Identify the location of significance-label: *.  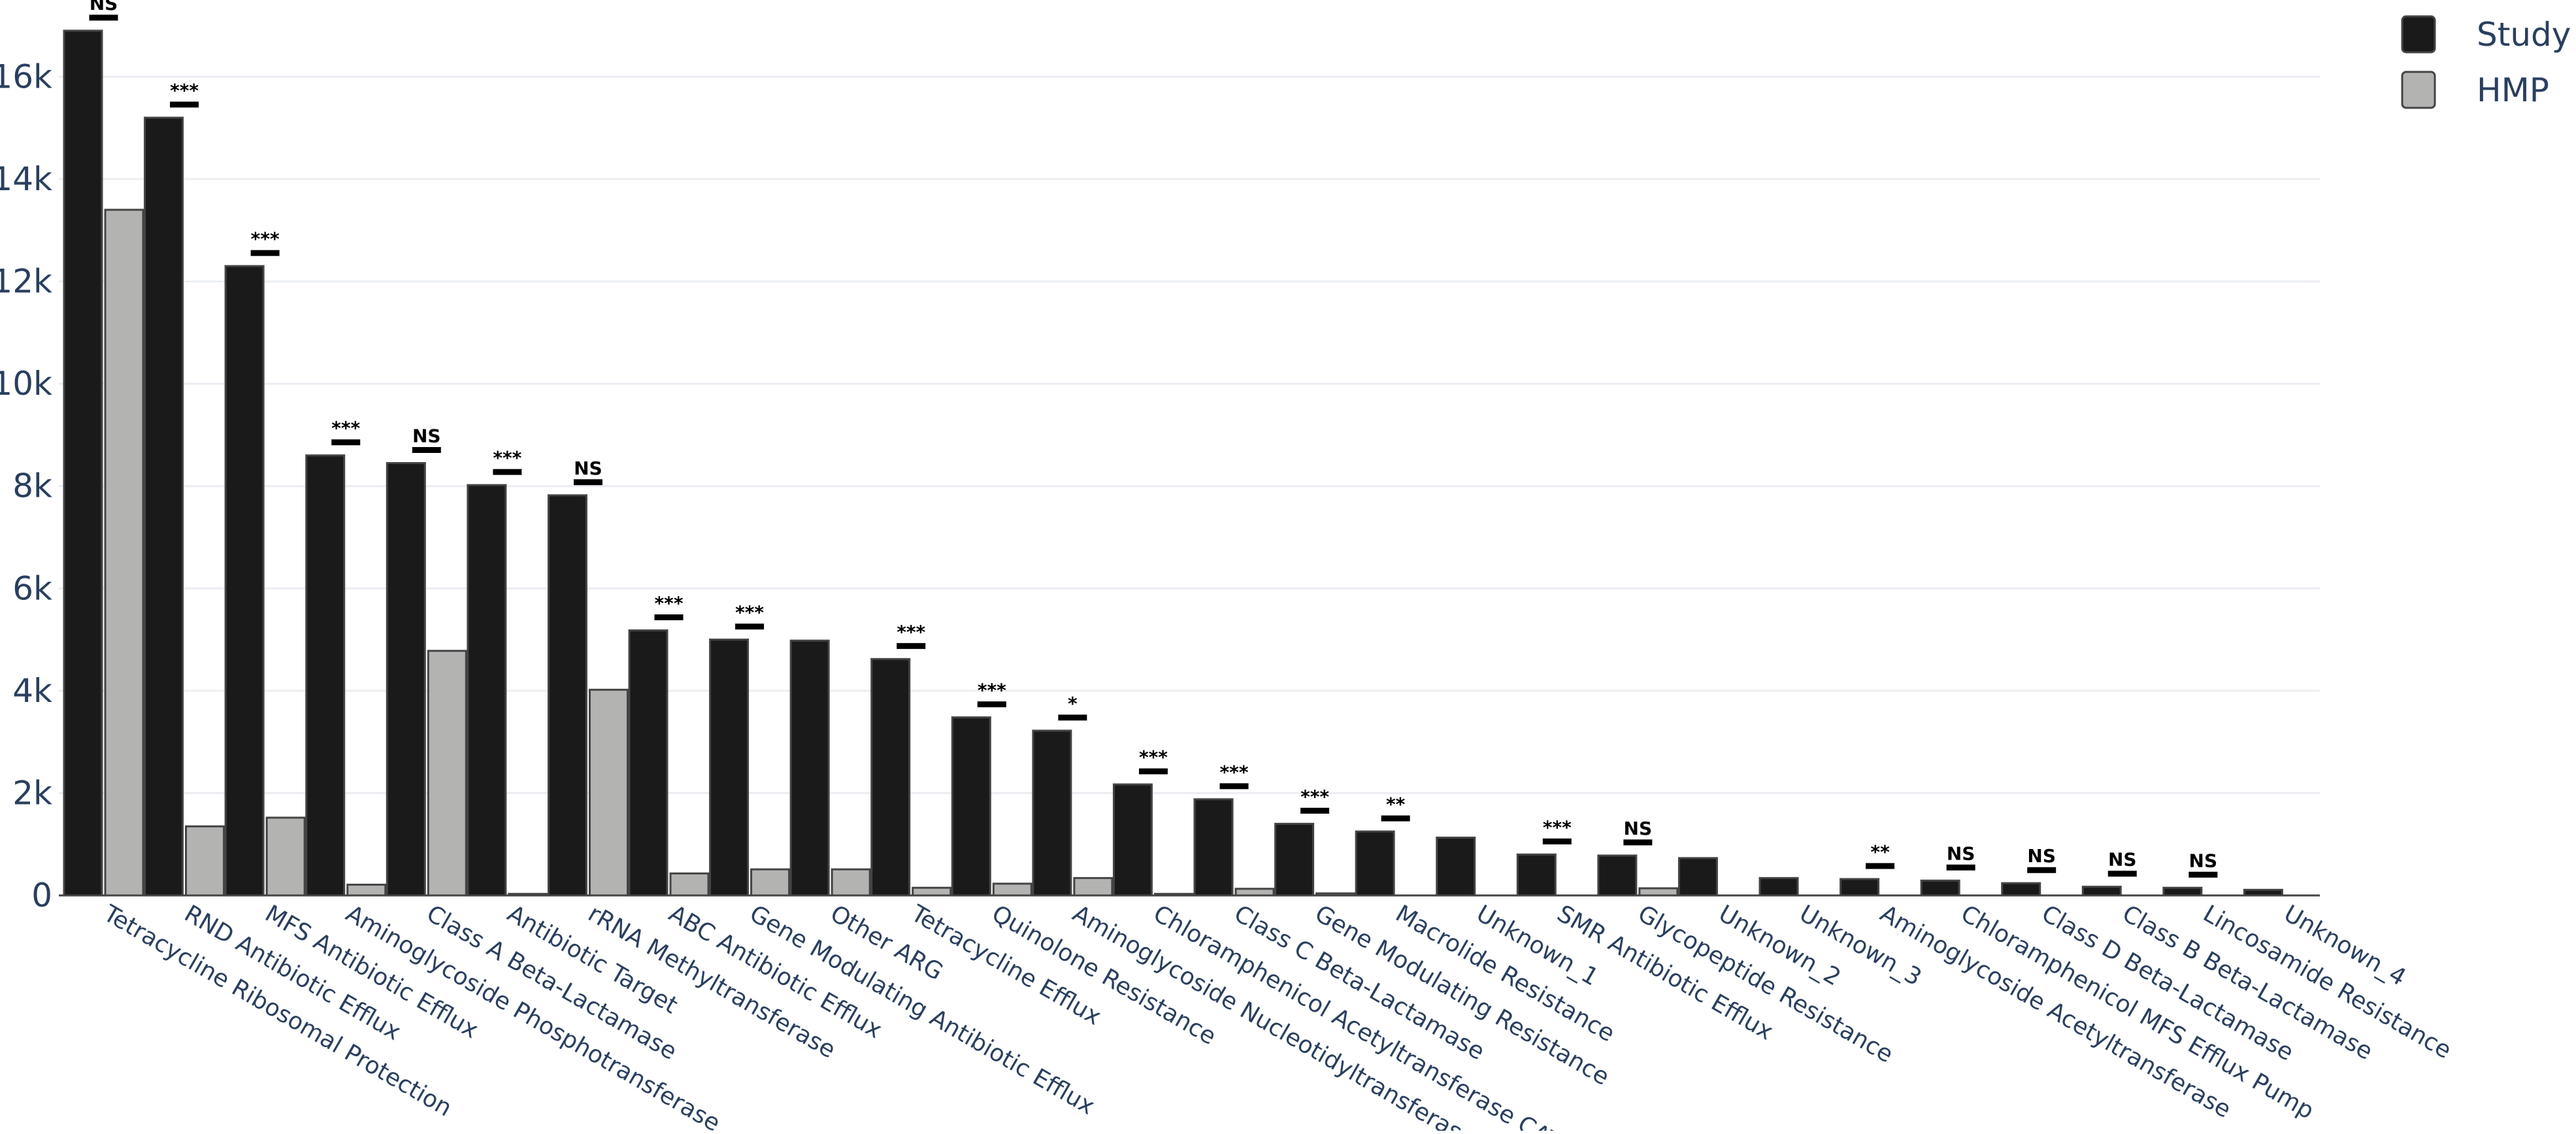
(1073, 703).